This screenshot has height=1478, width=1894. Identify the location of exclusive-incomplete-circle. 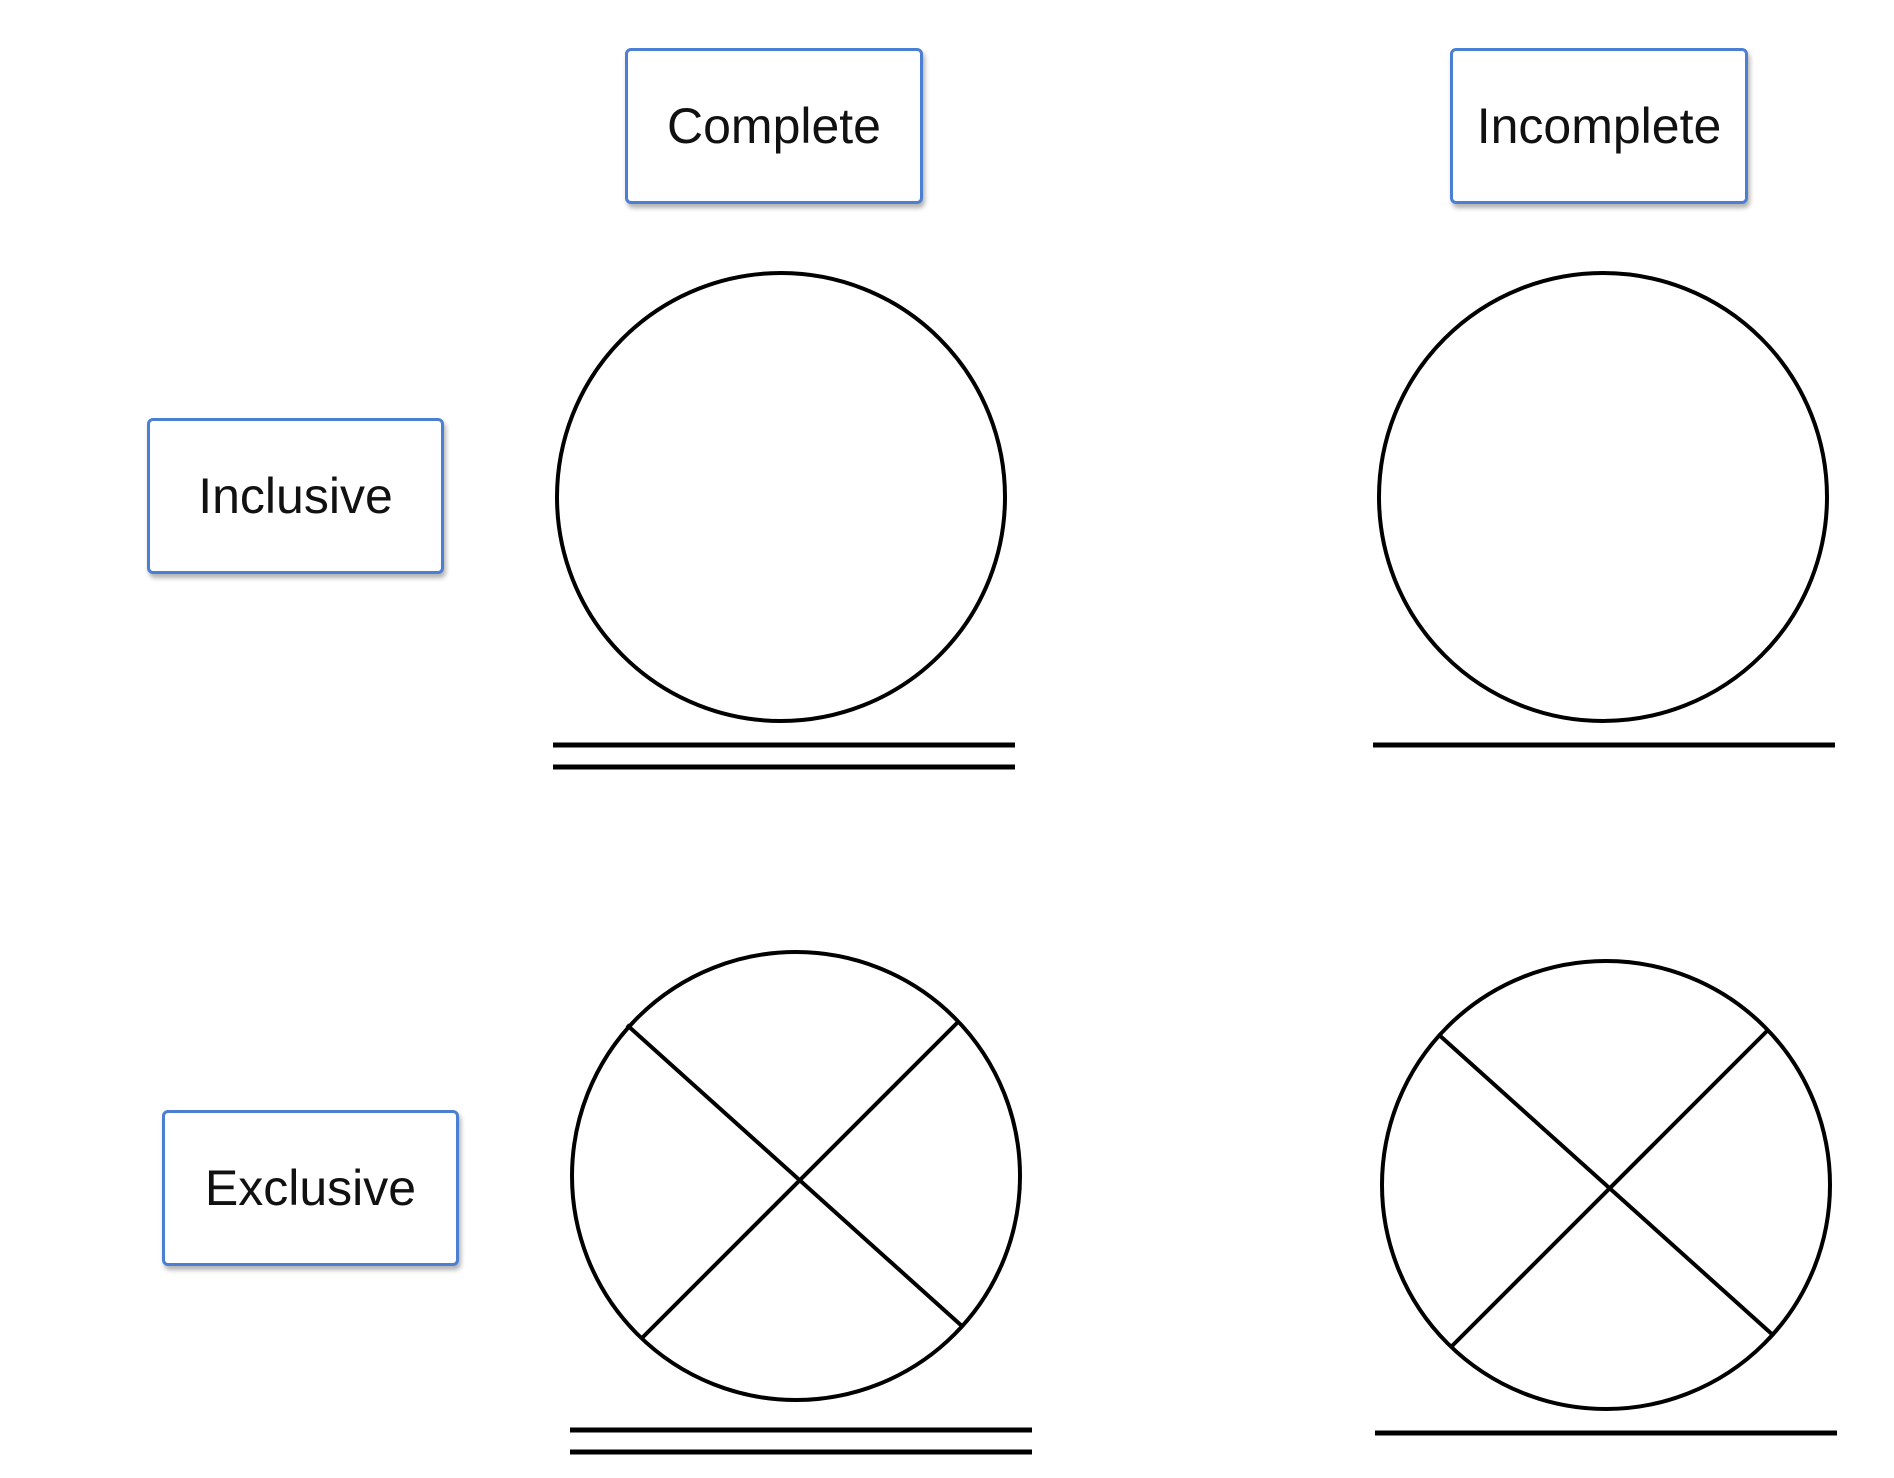
(1606, 1185).